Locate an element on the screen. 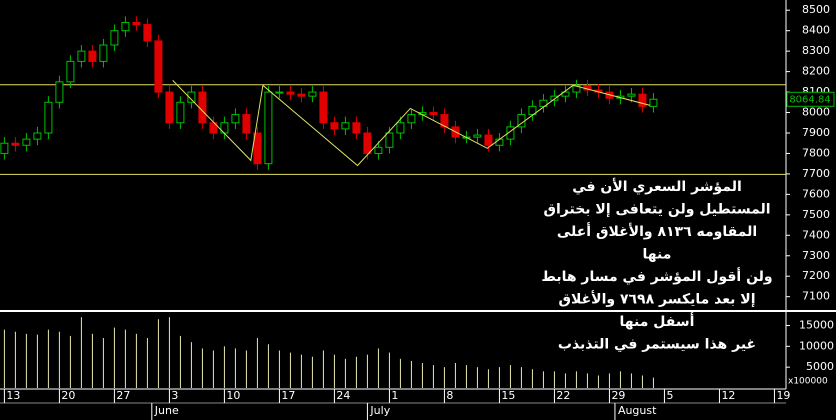 The width and height of the screenshot is (836, 420). x-tick-label: 19 is located at coordinates (783, 395).